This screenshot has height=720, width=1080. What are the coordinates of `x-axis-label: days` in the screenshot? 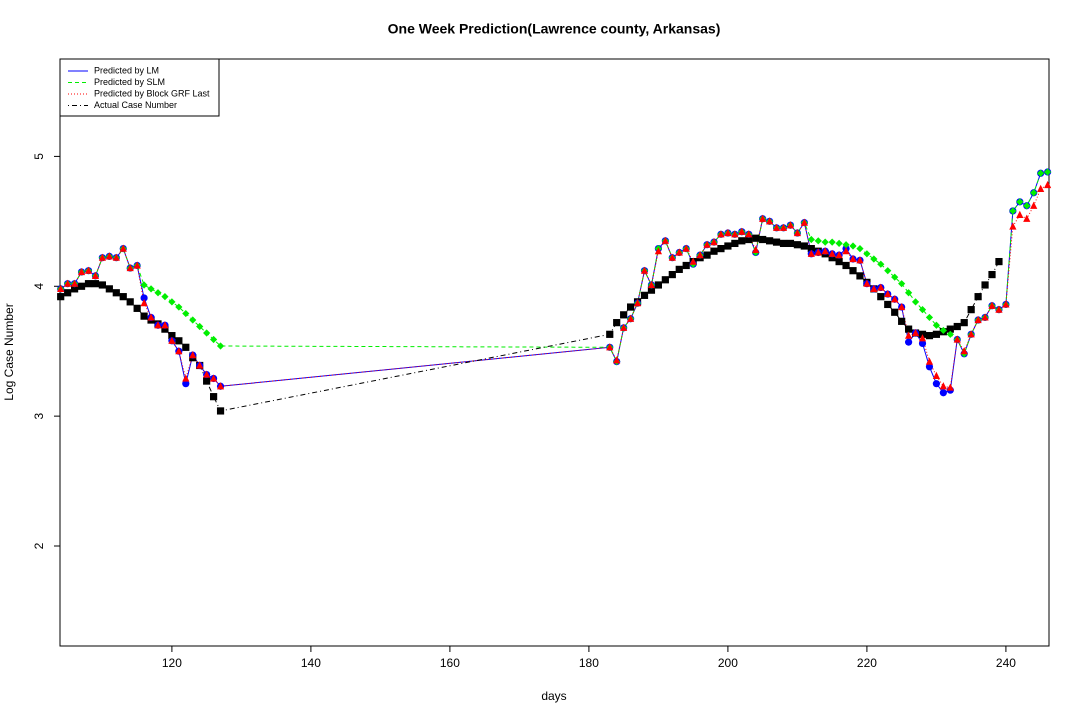 It's located at (553, 696).